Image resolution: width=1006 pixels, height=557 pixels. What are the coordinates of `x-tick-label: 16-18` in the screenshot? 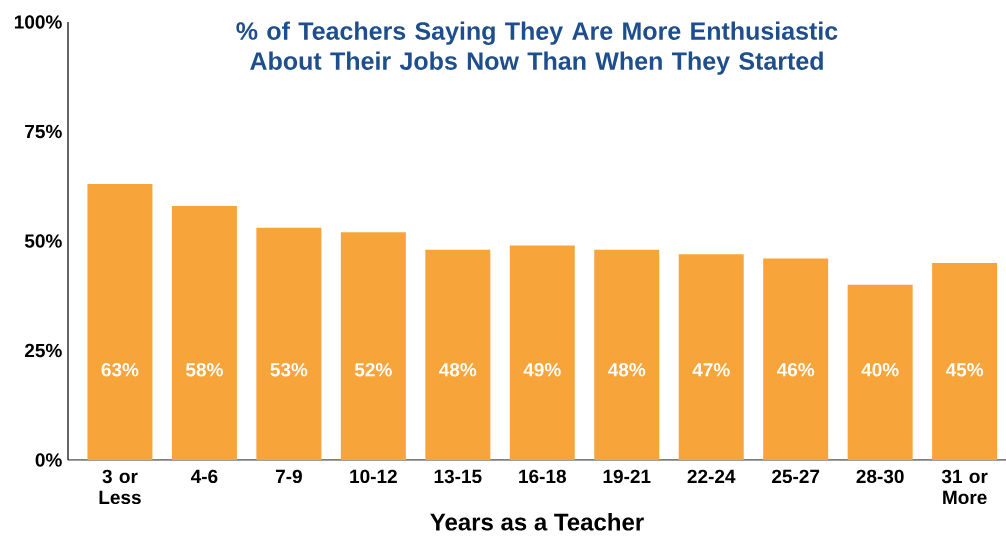 It's located at (542, 476).